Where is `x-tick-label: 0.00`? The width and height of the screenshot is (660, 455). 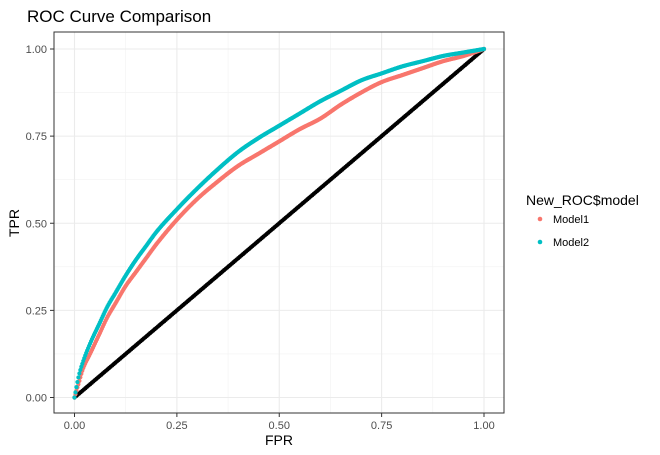
x-tick-label: 0.00 is located at coordinates (74, 426).